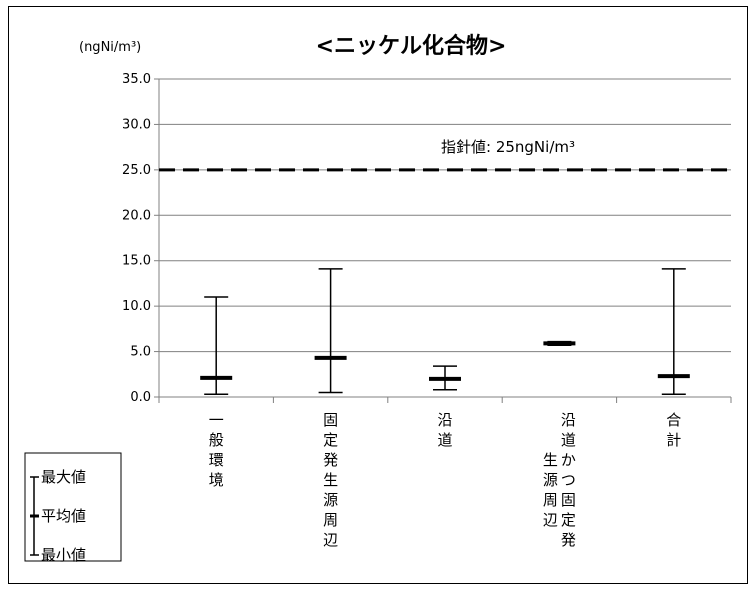  I want to click on category-label-char: つ, so click(568, 480).